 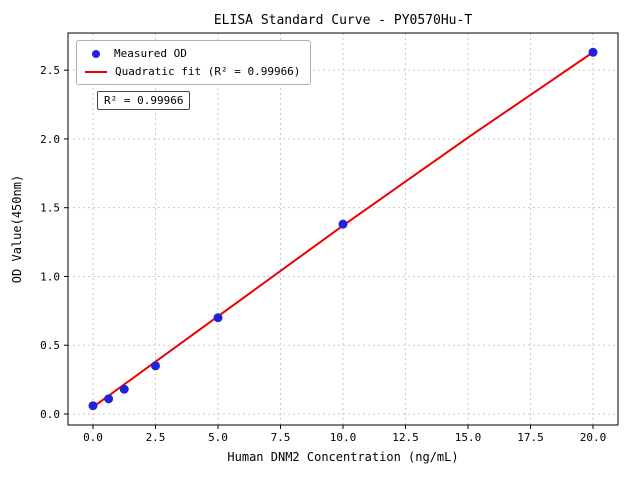 I want to click on y-tick-label: 1.5, so click(x=50, y=208).